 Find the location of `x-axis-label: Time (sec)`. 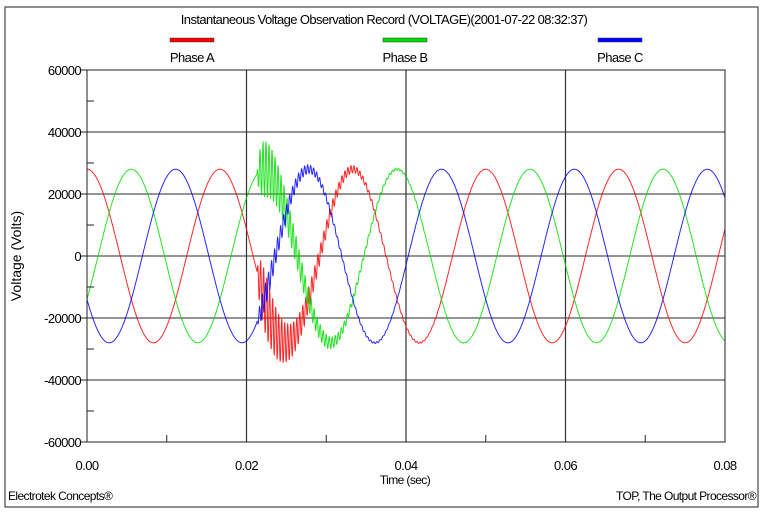

x-axis-label: Time (sec) is located at coordinates (405, 480).